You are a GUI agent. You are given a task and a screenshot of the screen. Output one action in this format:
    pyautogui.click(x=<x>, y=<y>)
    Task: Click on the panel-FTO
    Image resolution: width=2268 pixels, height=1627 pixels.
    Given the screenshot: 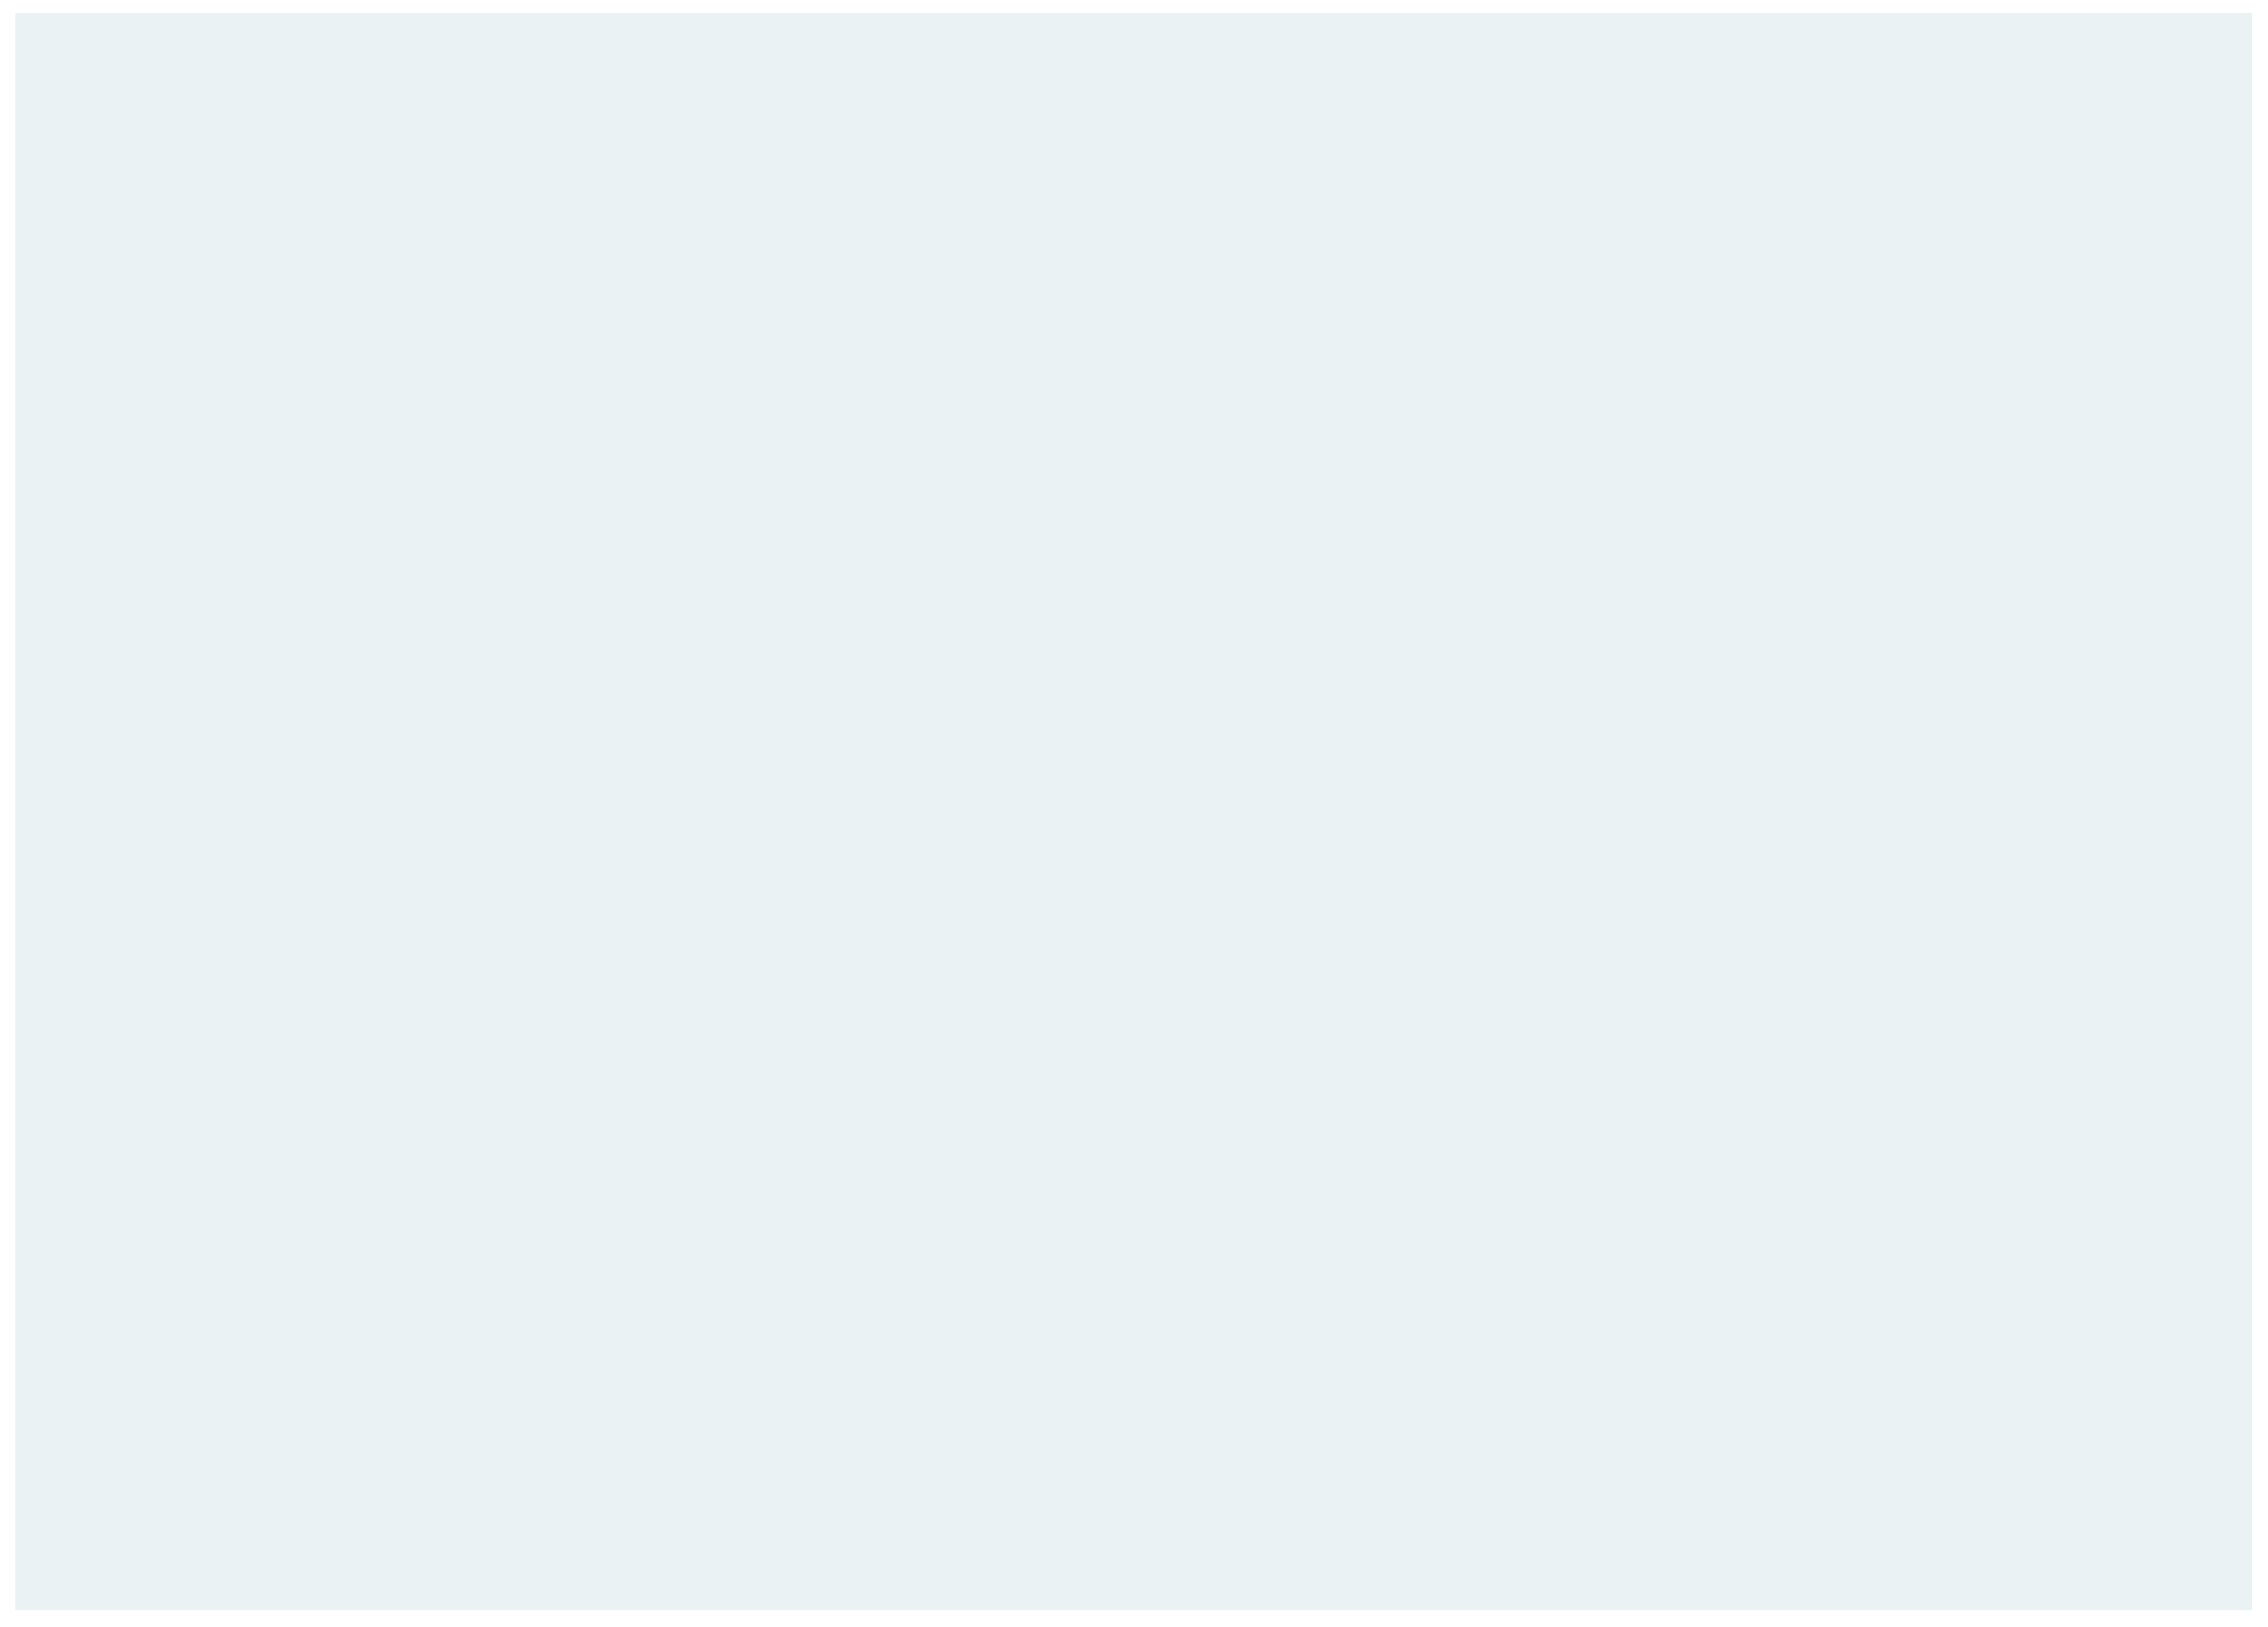 What is the action you would take?
    pyautogui.click(x=294, y=273)
    